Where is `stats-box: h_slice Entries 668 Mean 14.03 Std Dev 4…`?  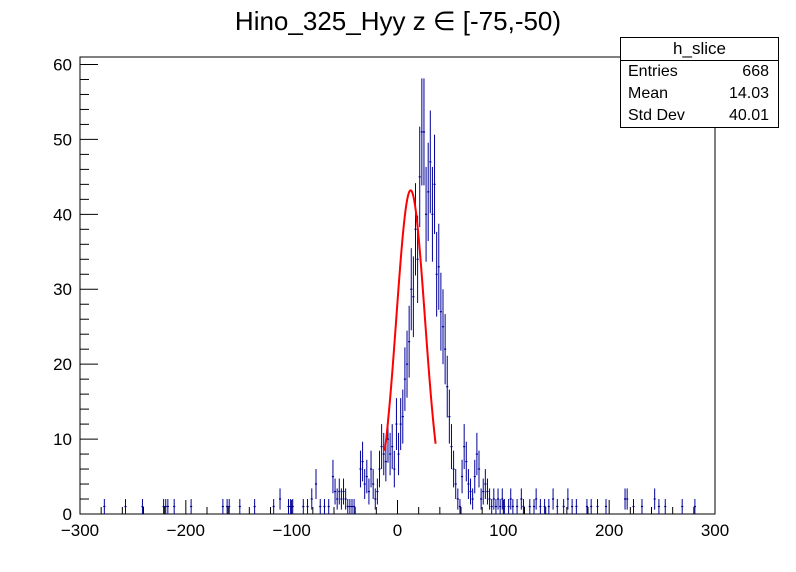
stats-box: h_slice Entries 668 Mean 14.03 Std Dev 4… is located at coordinates (699, 82).